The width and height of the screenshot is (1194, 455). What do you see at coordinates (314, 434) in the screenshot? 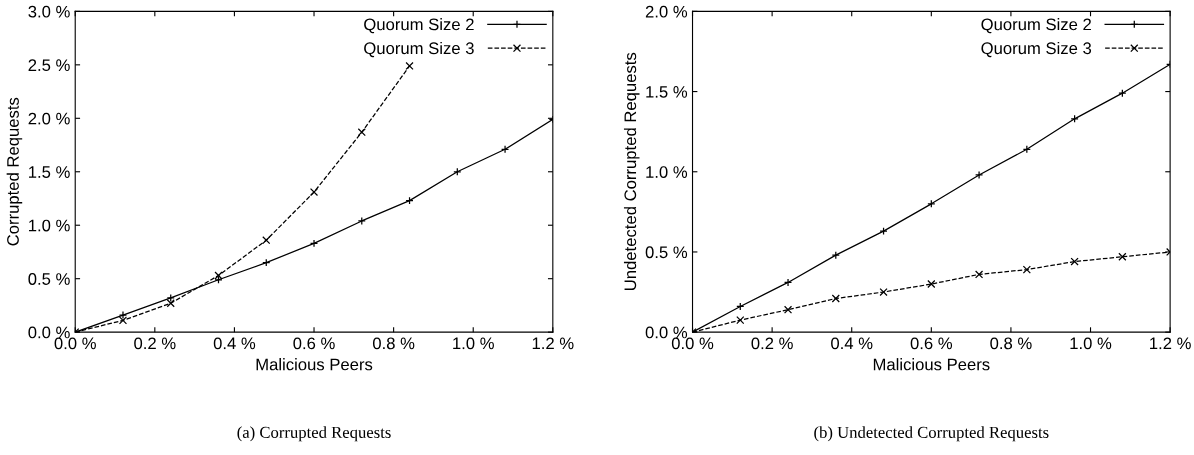
I see `text: (a) Corrupted Requests` at bounding box center [314, 434].